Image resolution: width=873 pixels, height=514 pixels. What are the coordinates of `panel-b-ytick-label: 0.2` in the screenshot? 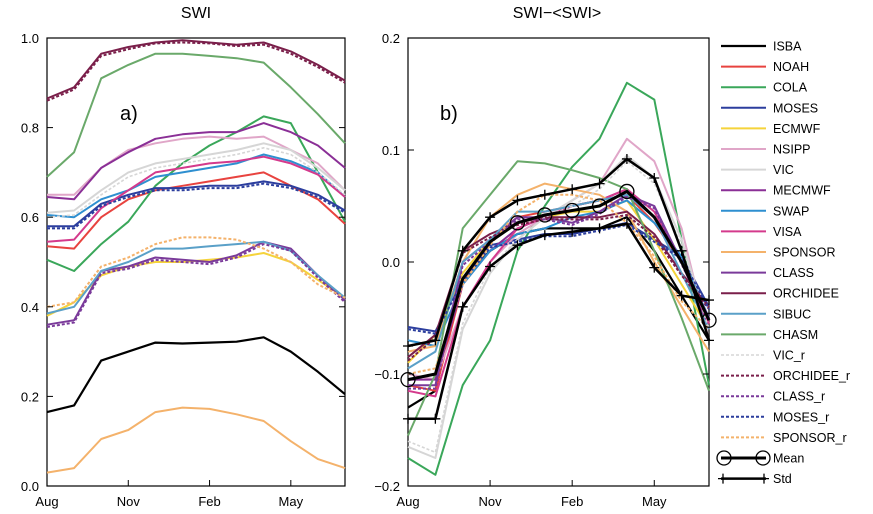 It's located at (391, 38).